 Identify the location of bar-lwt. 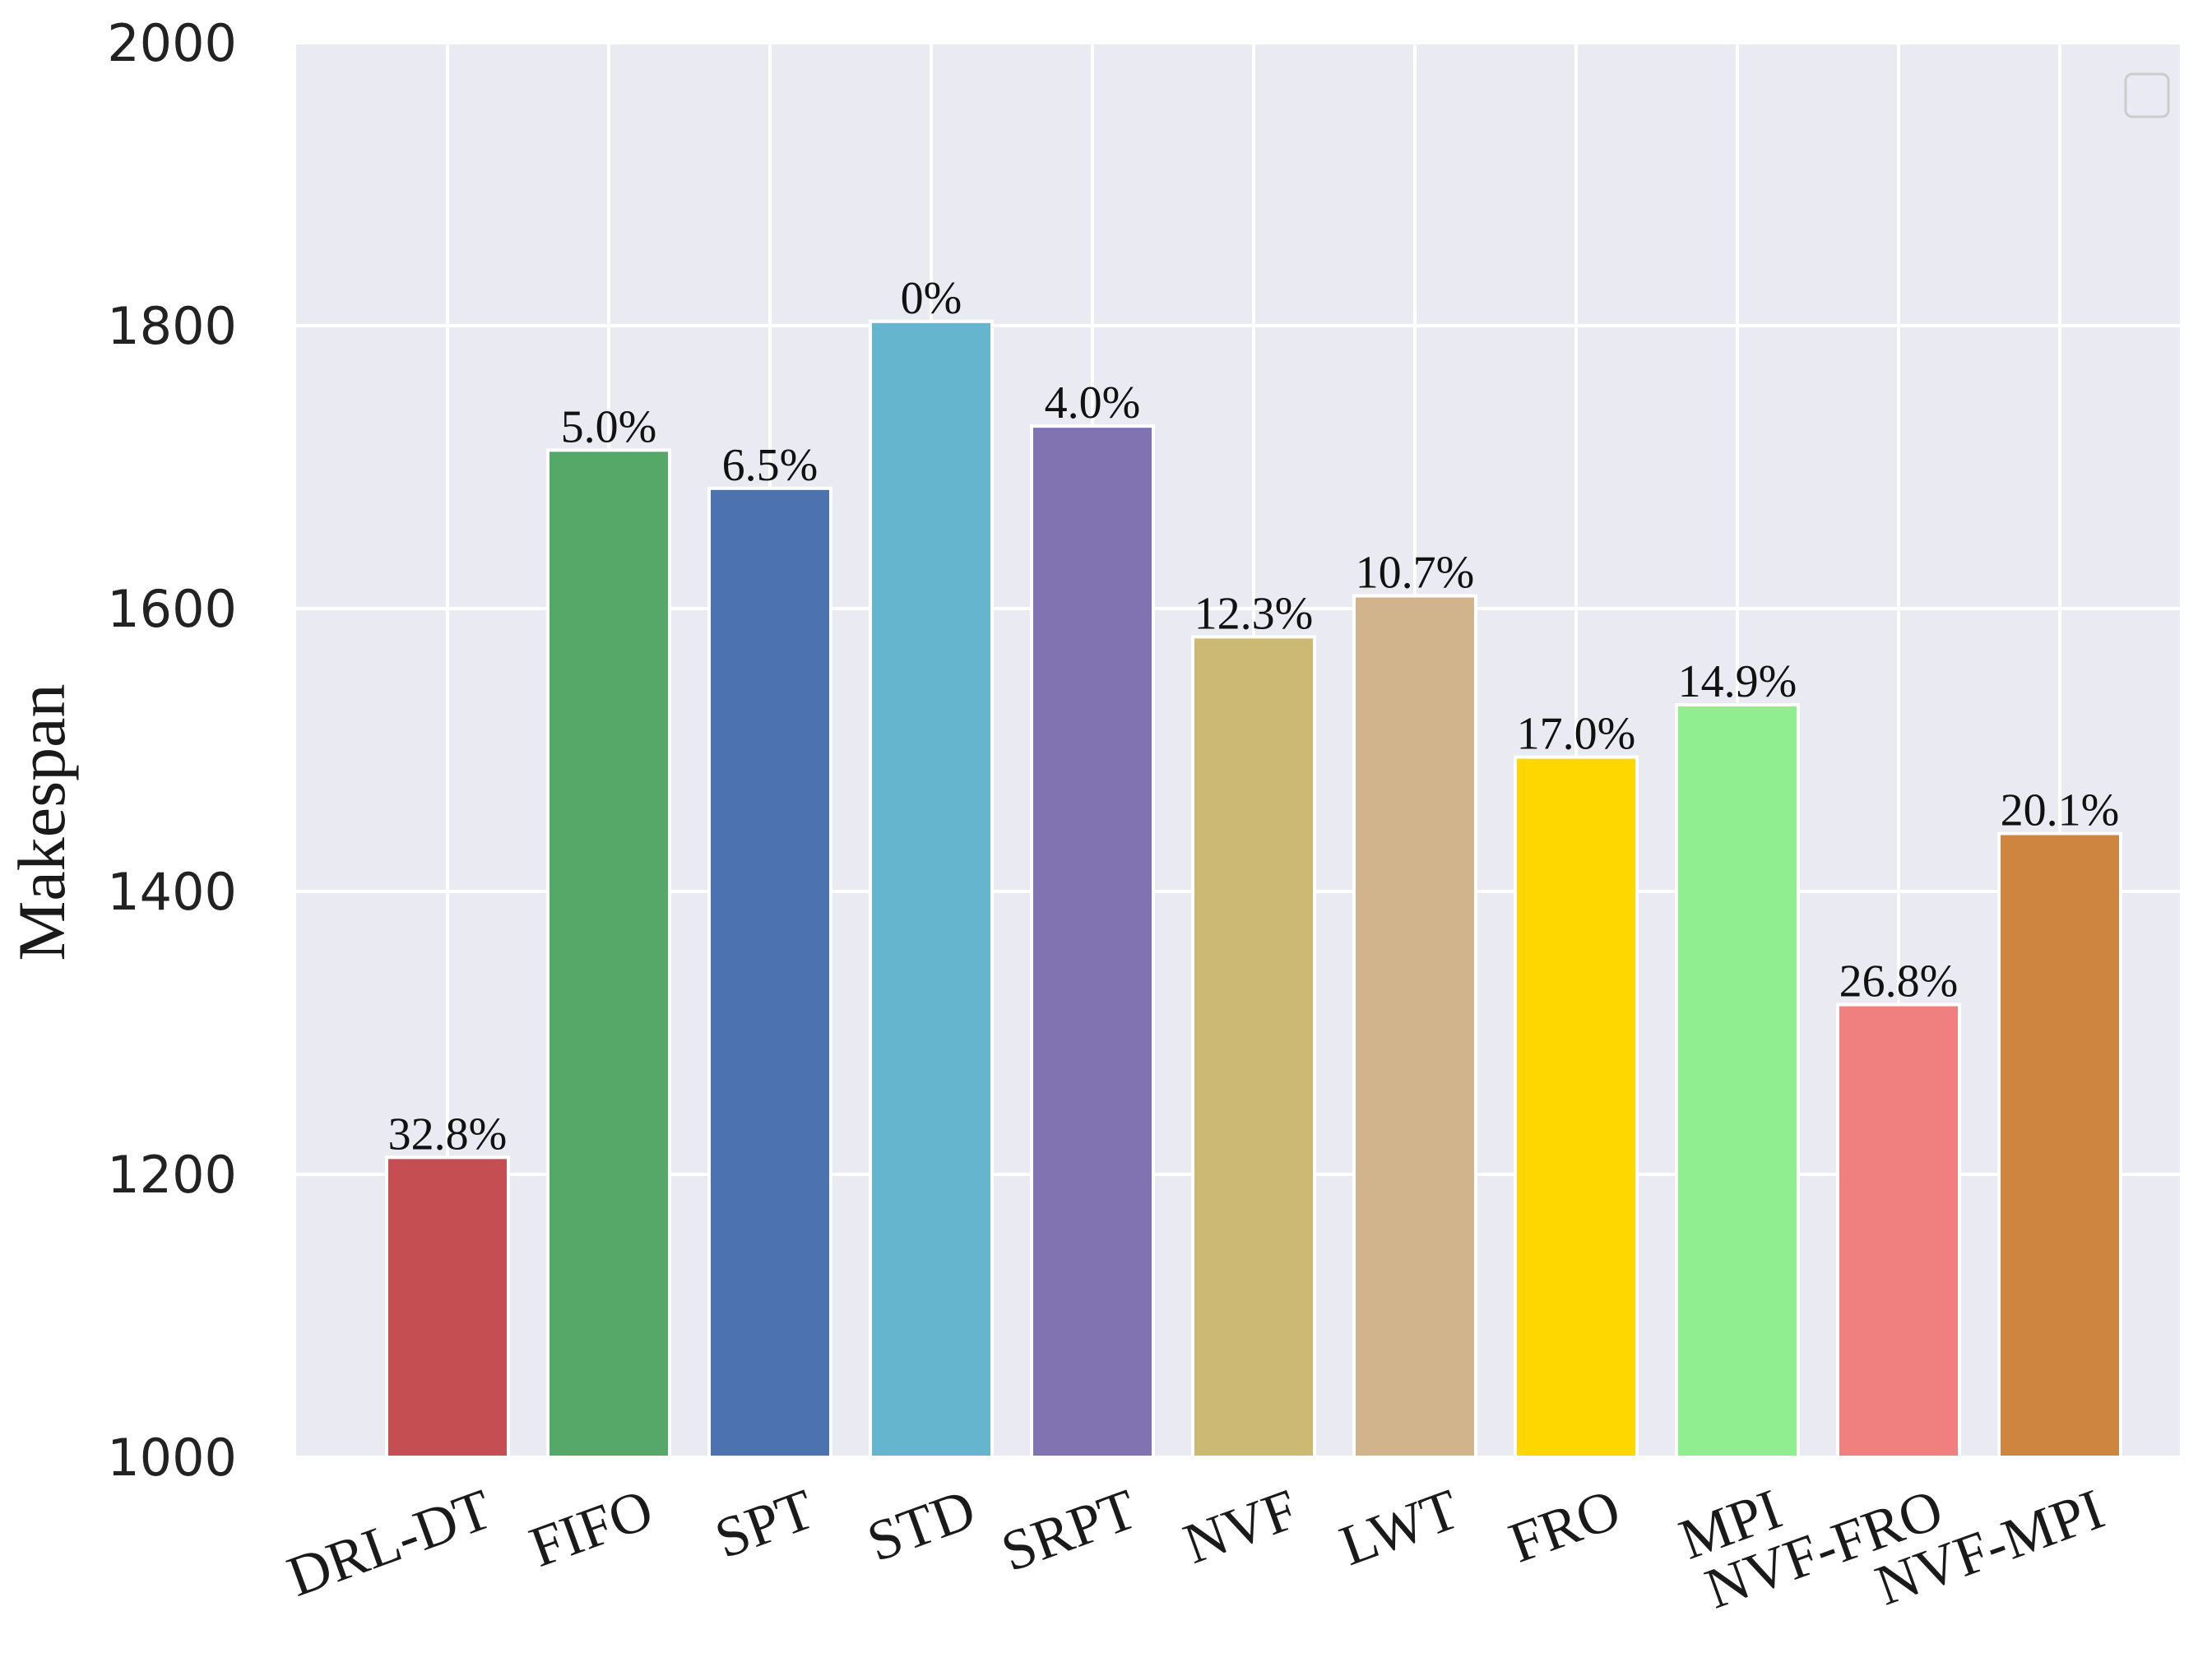
(1415, 1026).